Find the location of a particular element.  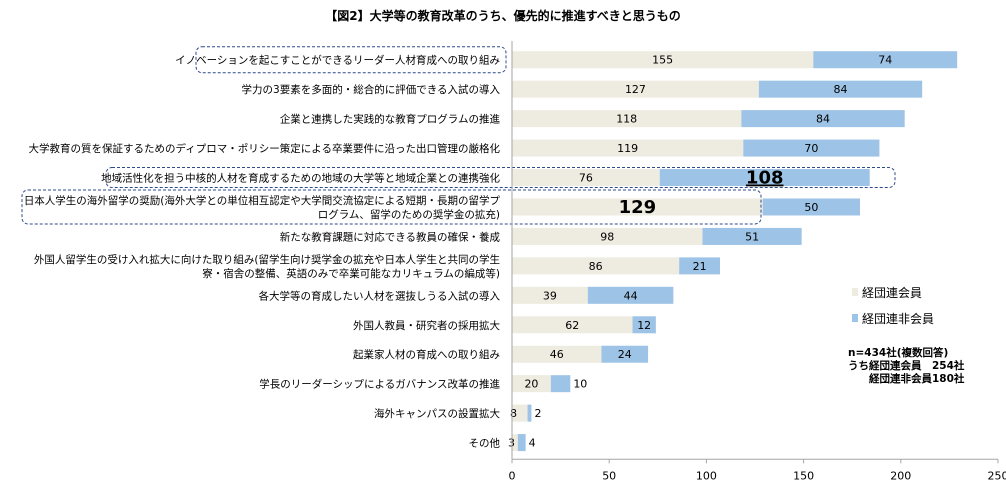

data-label-non-member-7: 21 is located at coordinates (700, 266).